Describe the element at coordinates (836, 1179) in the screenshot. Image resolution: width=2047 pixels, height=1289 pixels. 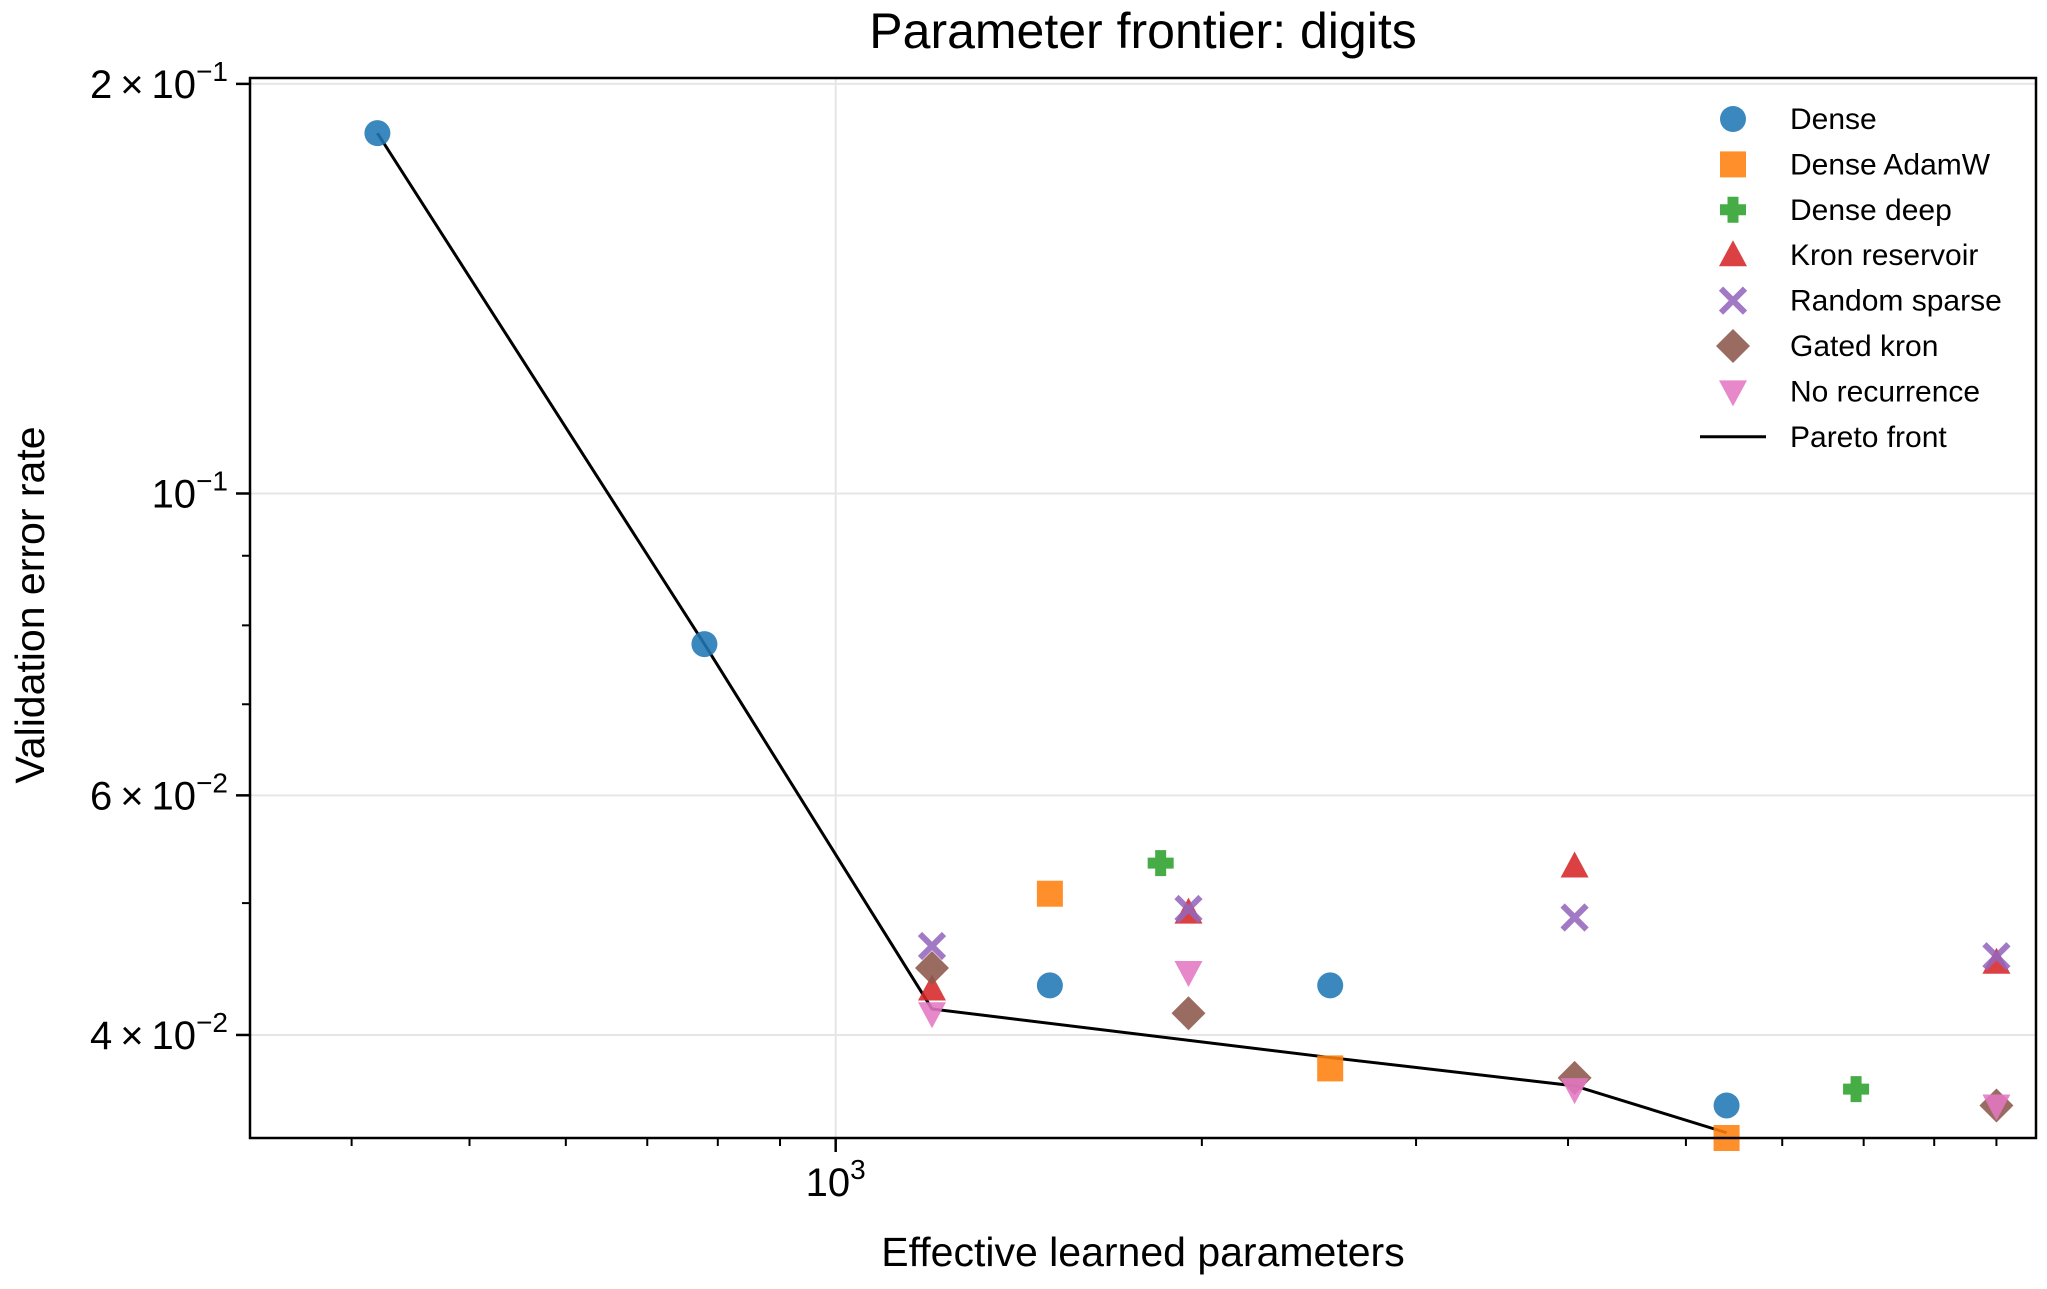
I see `x-tick-label: 103` at that location.